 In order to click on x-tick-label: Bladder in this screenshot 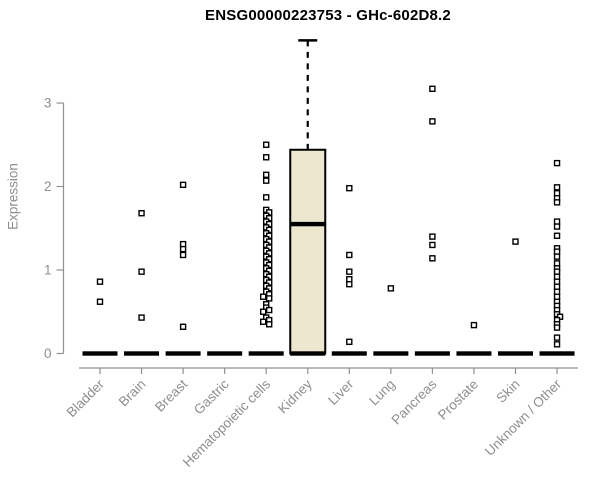, I will do `click(86, 398)`.